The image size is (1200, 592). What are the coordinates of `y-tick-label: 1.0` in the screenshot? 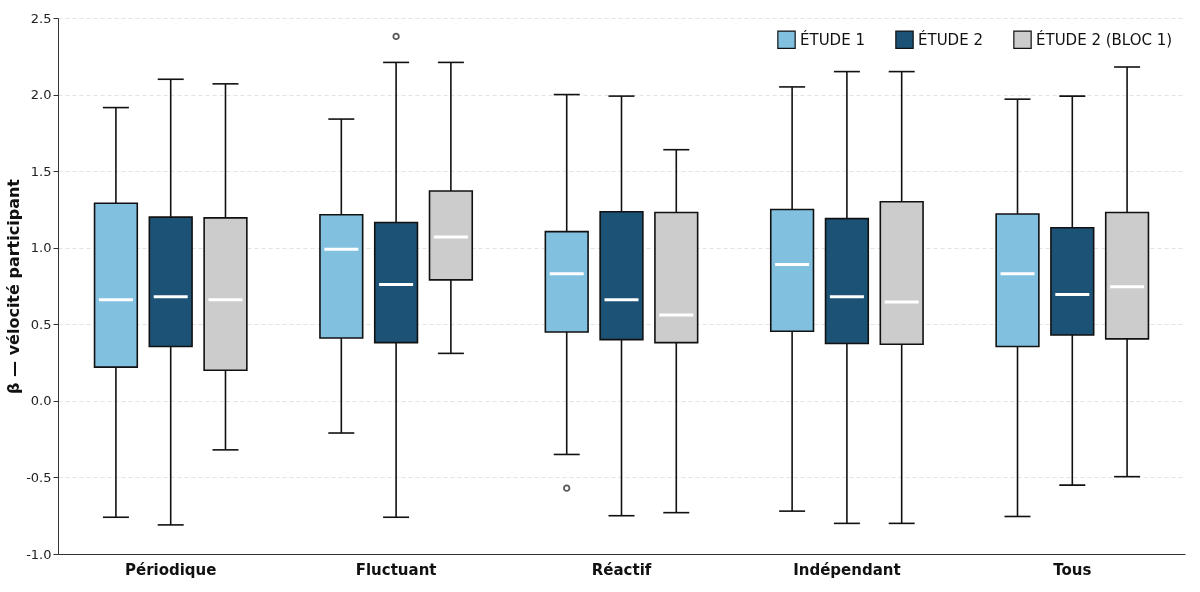 It's located at (41, 248).